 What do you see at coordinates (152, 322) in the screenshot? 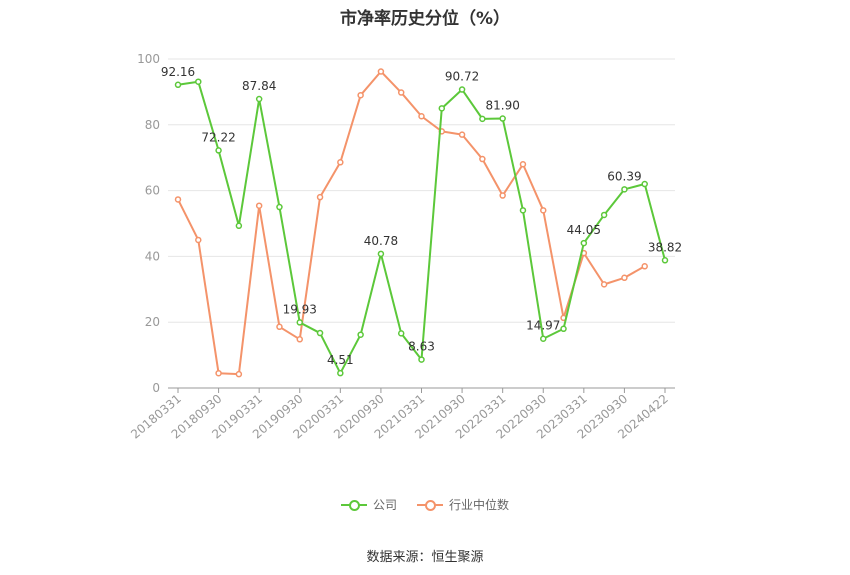
I see `y-tick-label: 20` at bounding box center [152, 322].